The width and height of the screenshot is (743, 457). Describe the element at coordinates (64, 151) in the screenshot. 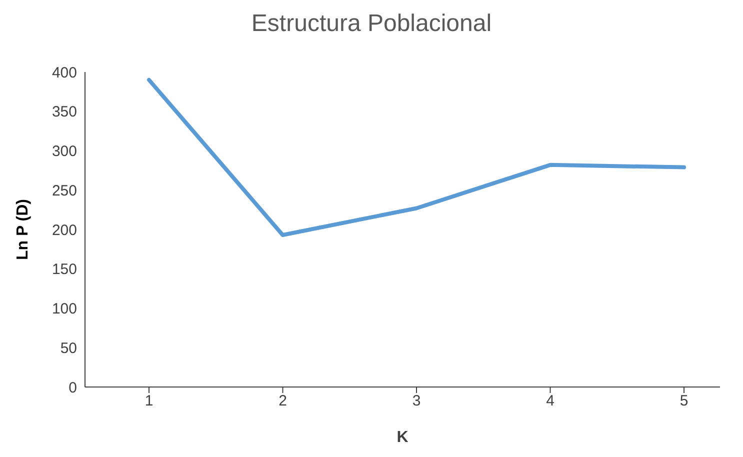

I see `y-tick-label: 300` at that location.